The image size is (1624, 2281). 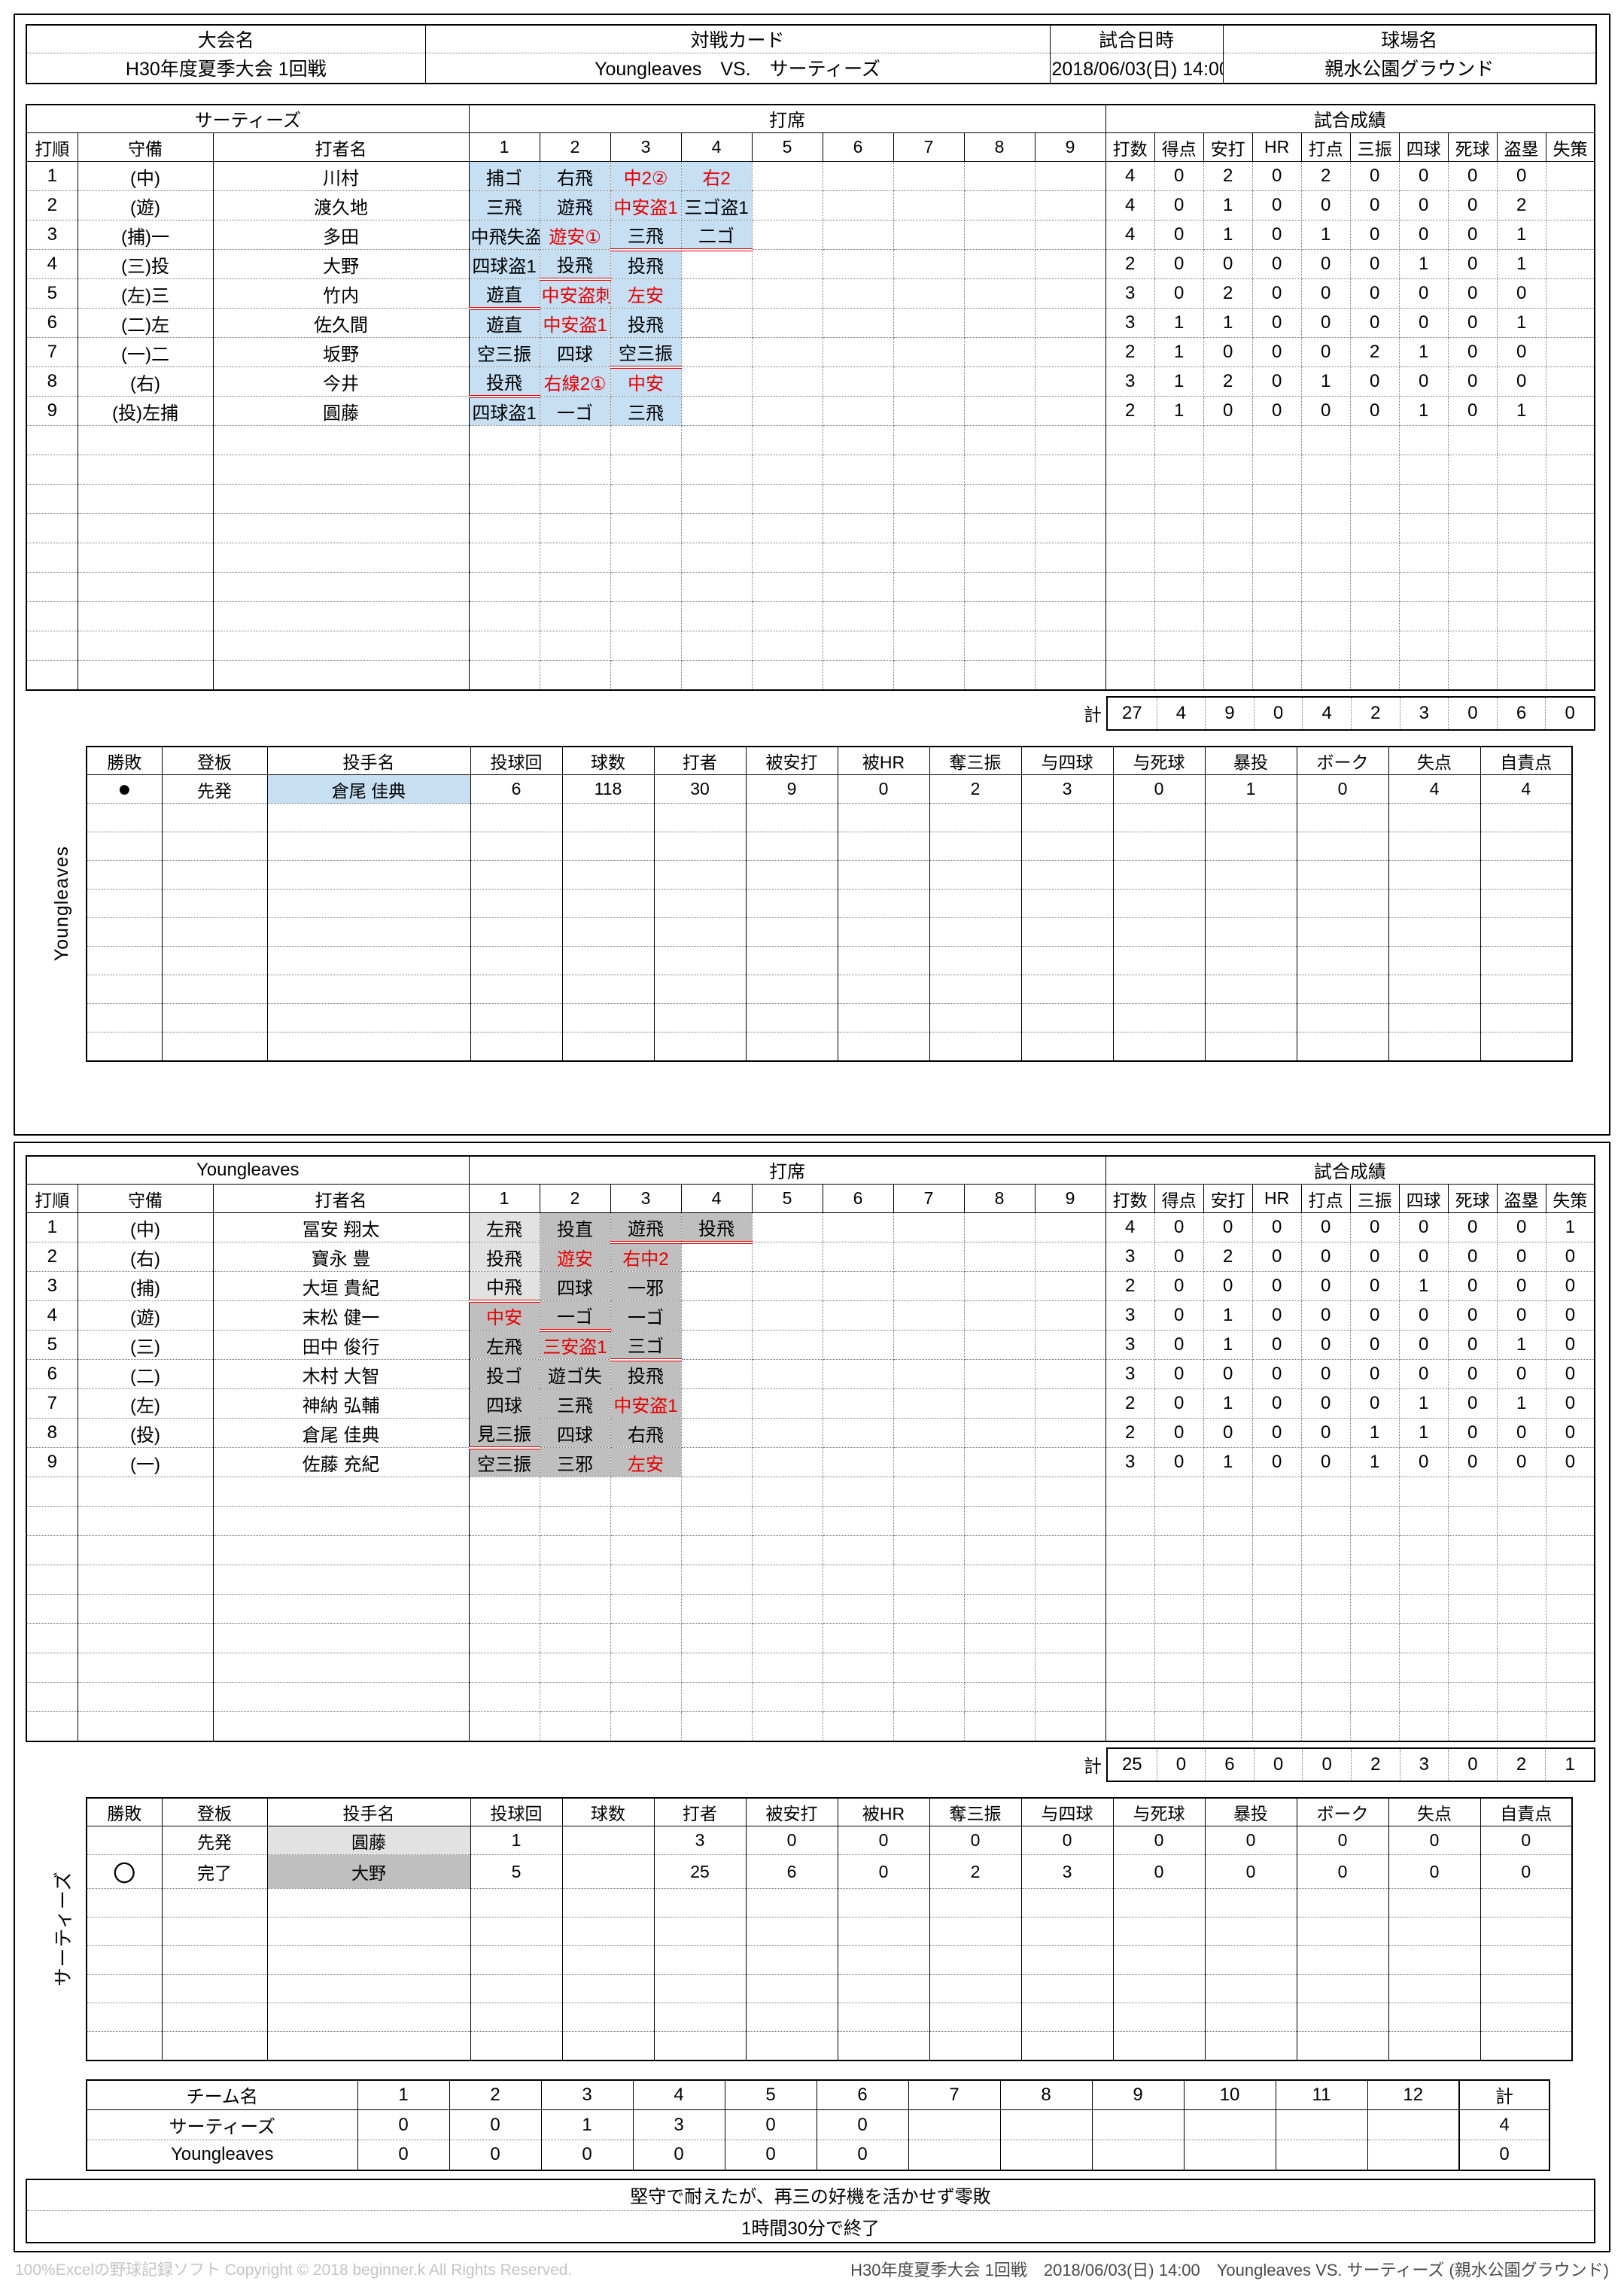 I want to click on at-bat-cell: 投直, so click(x=575, y=1227).